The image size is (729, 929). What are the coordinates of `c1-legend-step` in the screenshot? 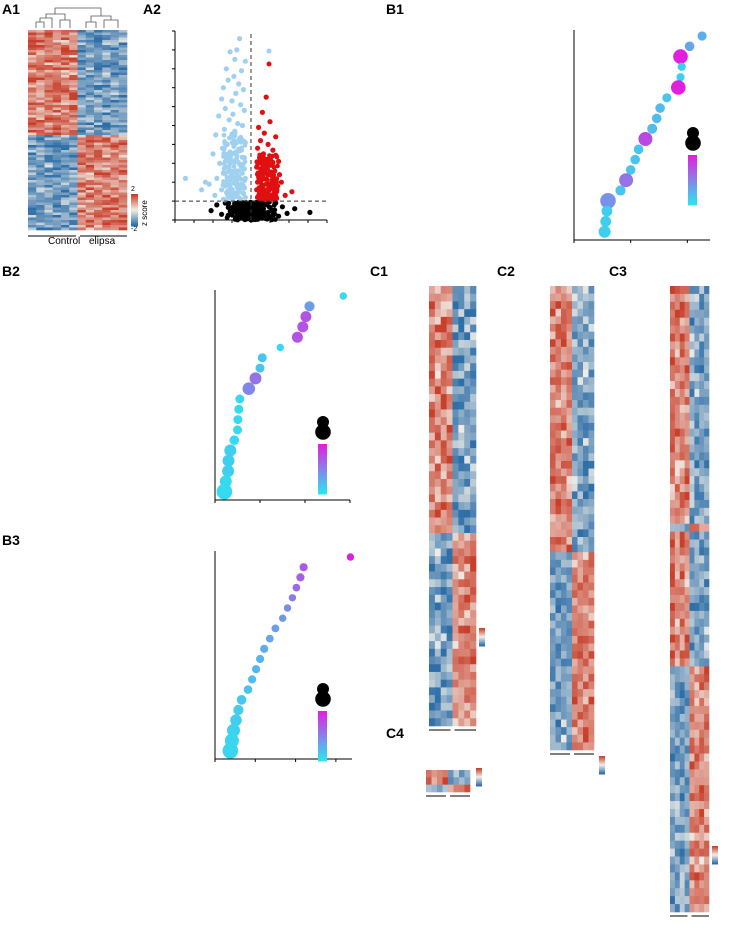 It's located at (482, 638).